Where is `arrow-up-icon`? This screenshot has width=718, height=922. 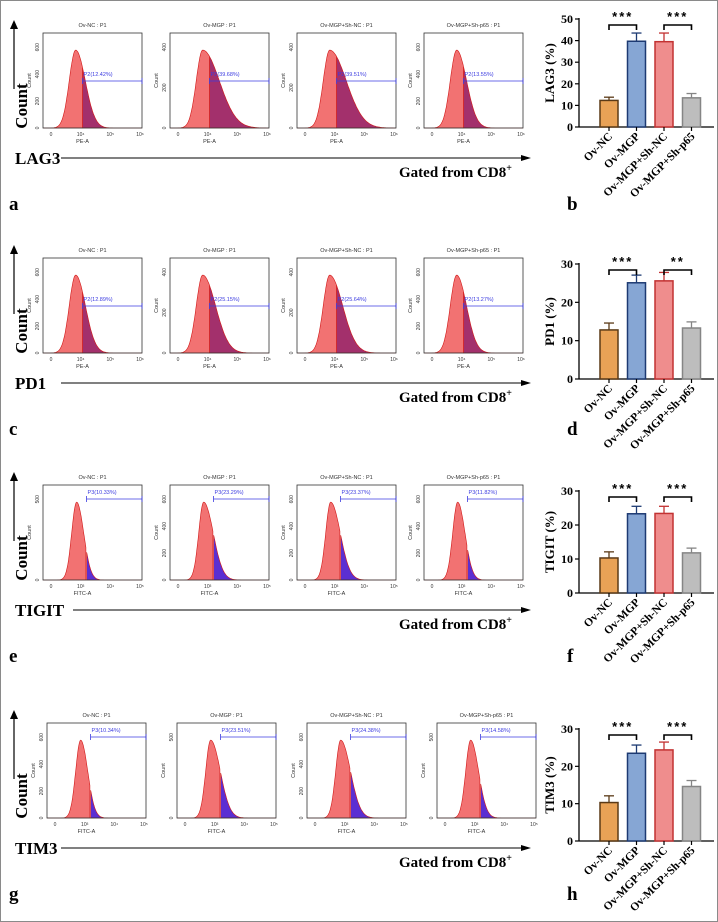 arrow-up-icon is located at coordinates (14, 476).